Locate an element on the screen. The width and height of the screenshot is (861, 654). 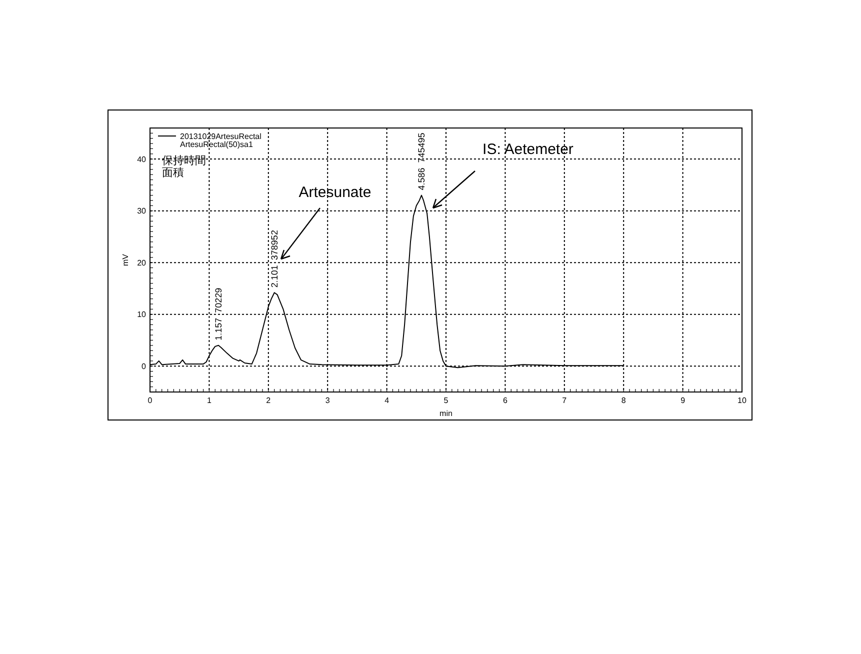
x-tick-label: 2 is located at coordinates (269, 400).